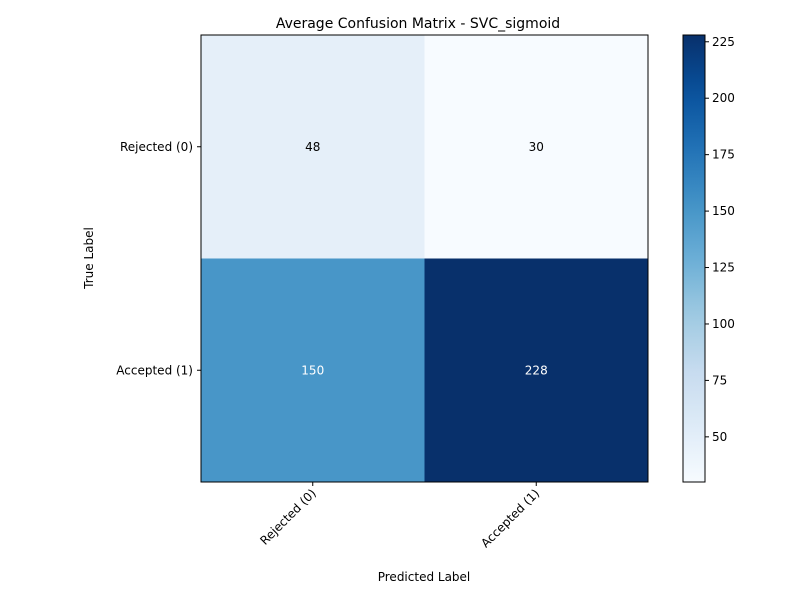  What do you see at coordinates (158, 258) in the screenshot?
I see `y-axis-ticks: Rejected (0) Accepted (1)` at bounding box center [158, 258].